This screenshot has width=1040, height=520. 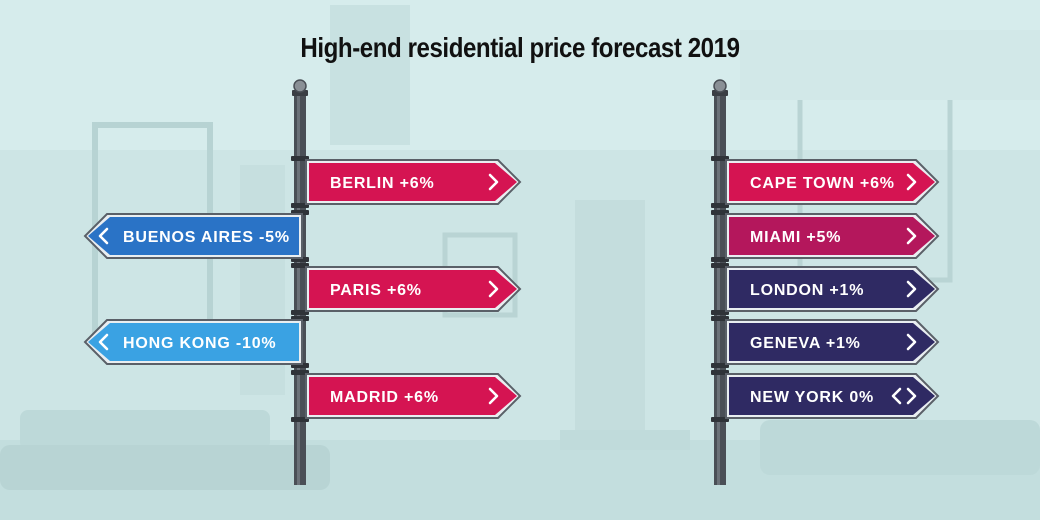 What do you see at coordinates (382, 183) in the screenshot?
I see `sign-label: BERLIN +6%` at bounding box center [382, 183].